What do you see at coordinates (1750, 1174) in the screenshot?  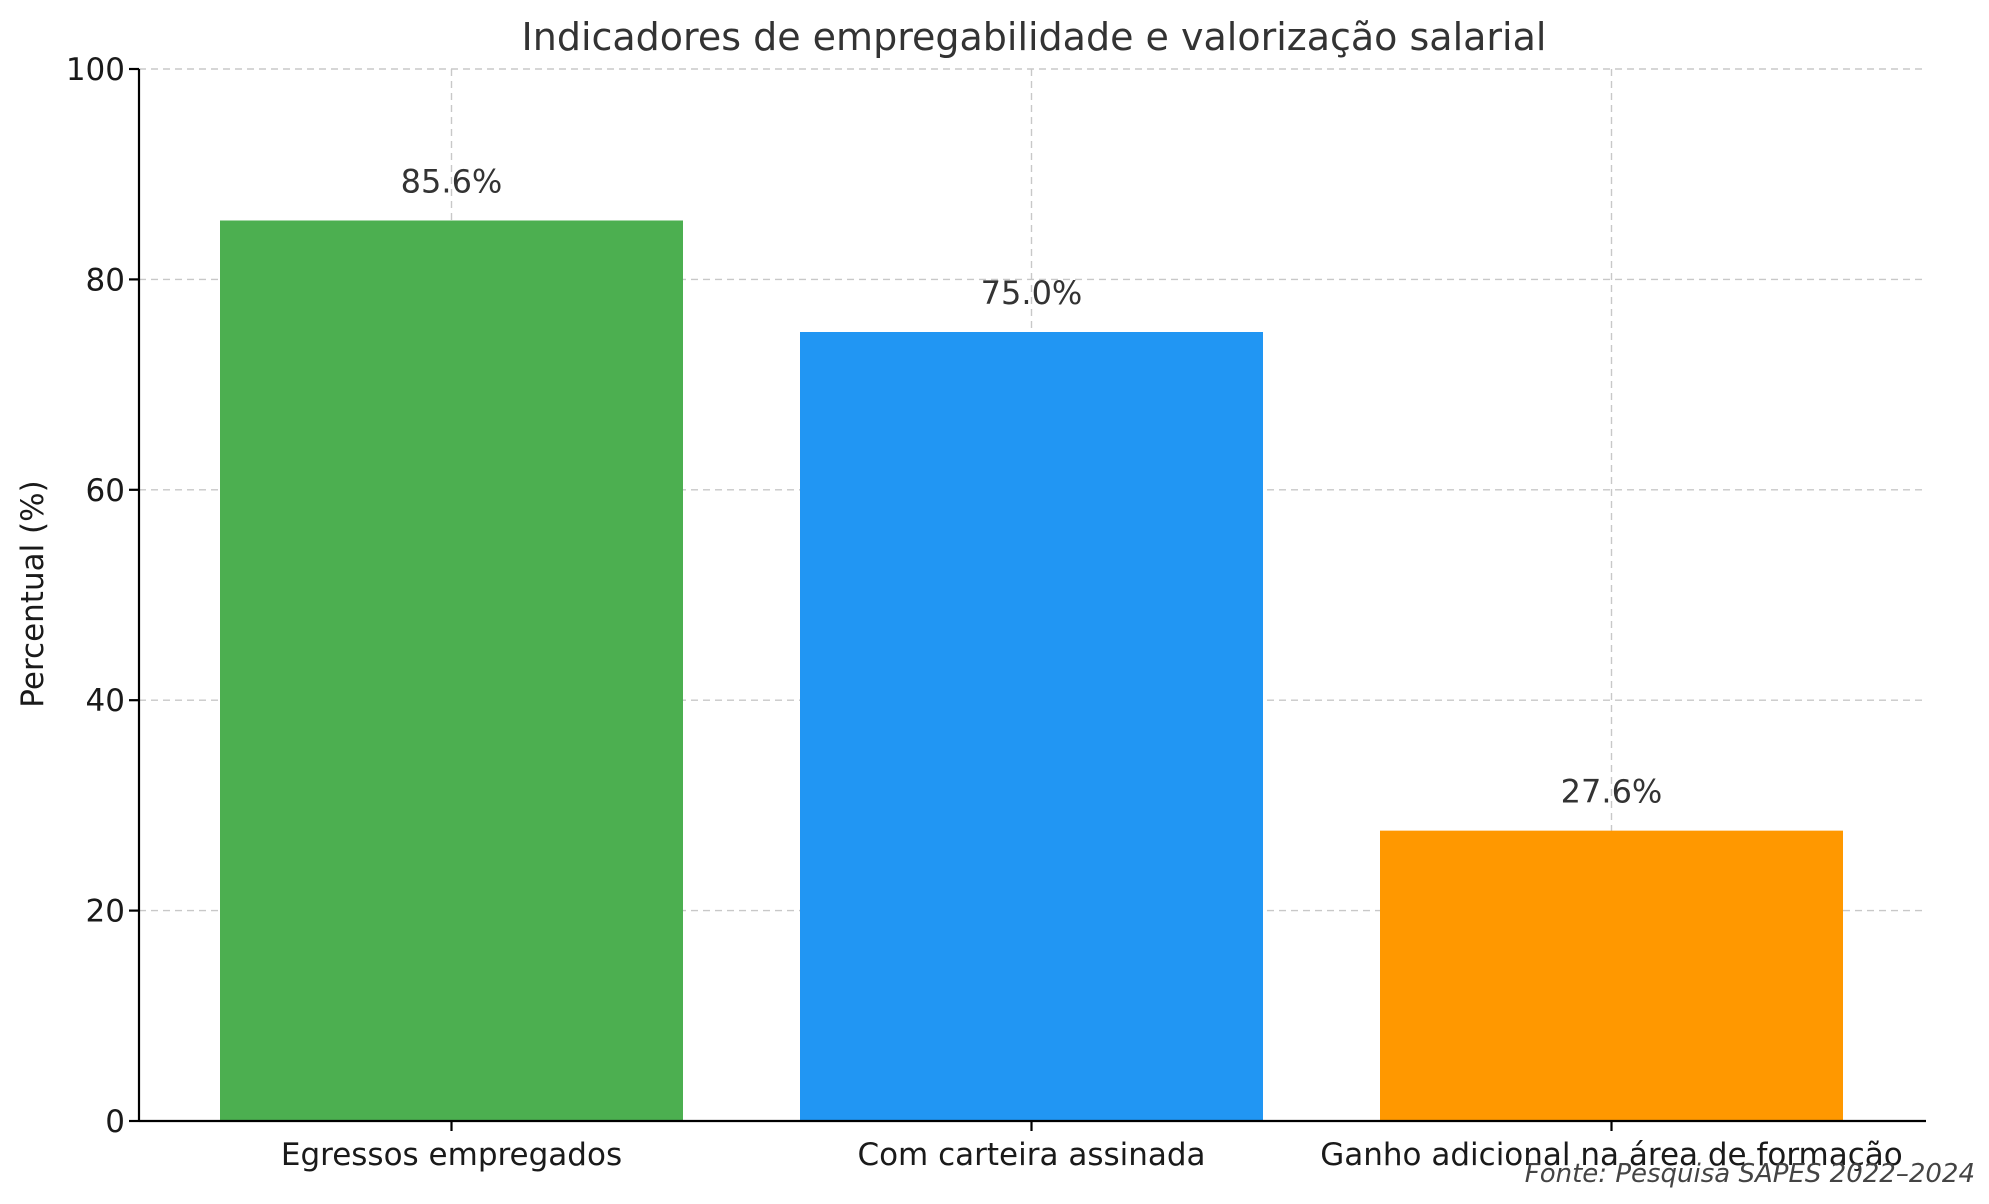 I see `source-note: Fonte: Pesquisa SAPES 2022–2024` at bounding box center [1750, 1174].